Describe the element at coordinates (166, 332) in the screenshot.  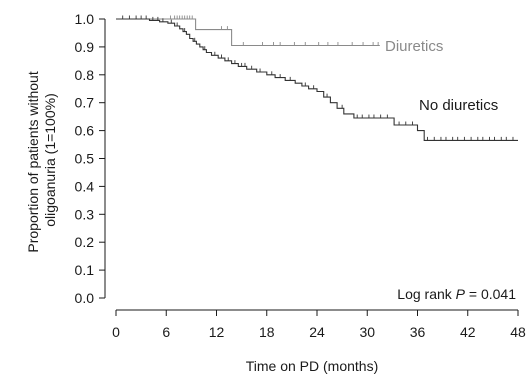
I see `x-tick-label: 6` at that location.